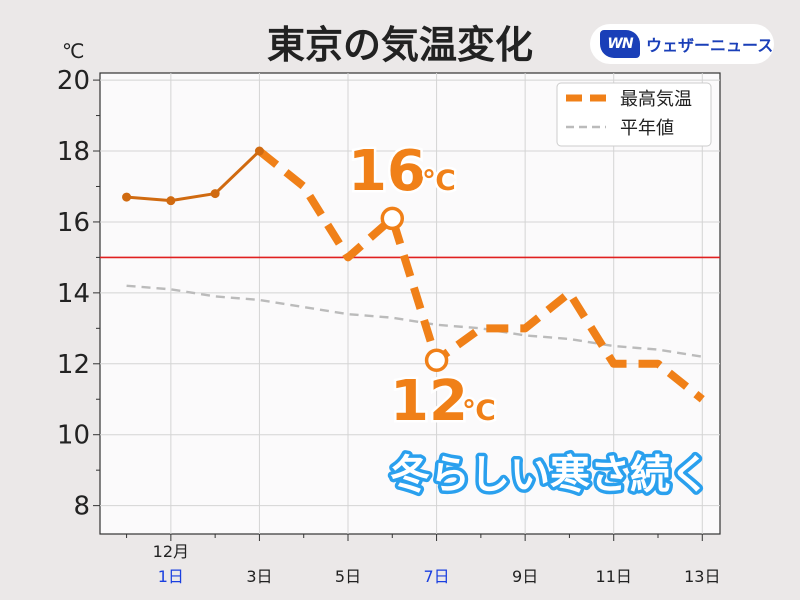 This screenshot has width=800, height=600. Describe the element at coordinates (550, 475) in the screenshot. I see `caption: 冬らしい寒さ続く` at that location.